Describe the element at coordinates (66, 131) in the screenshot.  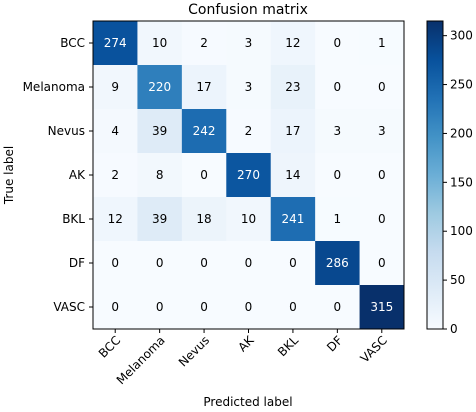
I see `y-tick-label: Nevus` at that location.